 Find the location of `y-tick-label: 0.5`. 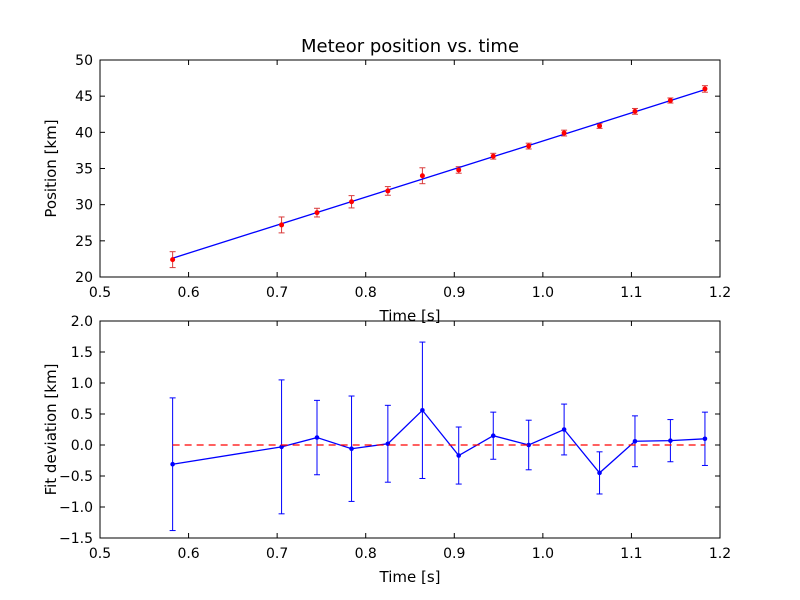

y-tick-label: 0.5 is located at coordinates (82, 415).